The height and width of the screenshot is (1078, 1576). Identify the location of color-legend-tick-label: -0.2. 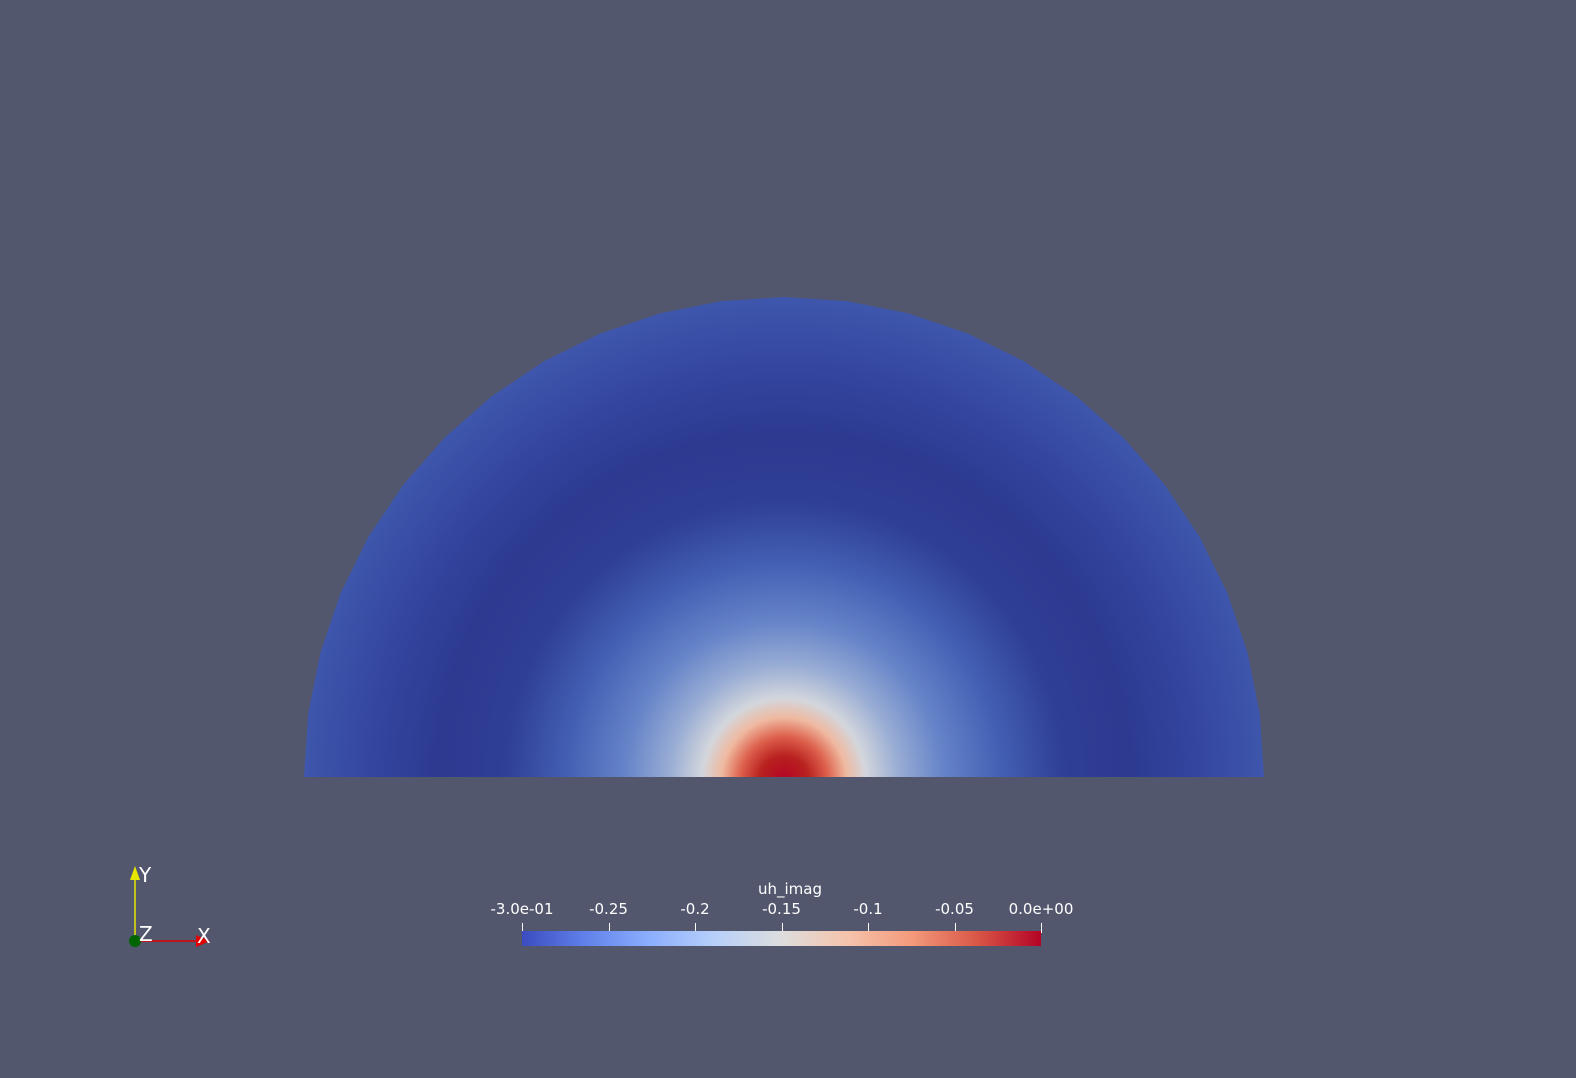
(695, 909).